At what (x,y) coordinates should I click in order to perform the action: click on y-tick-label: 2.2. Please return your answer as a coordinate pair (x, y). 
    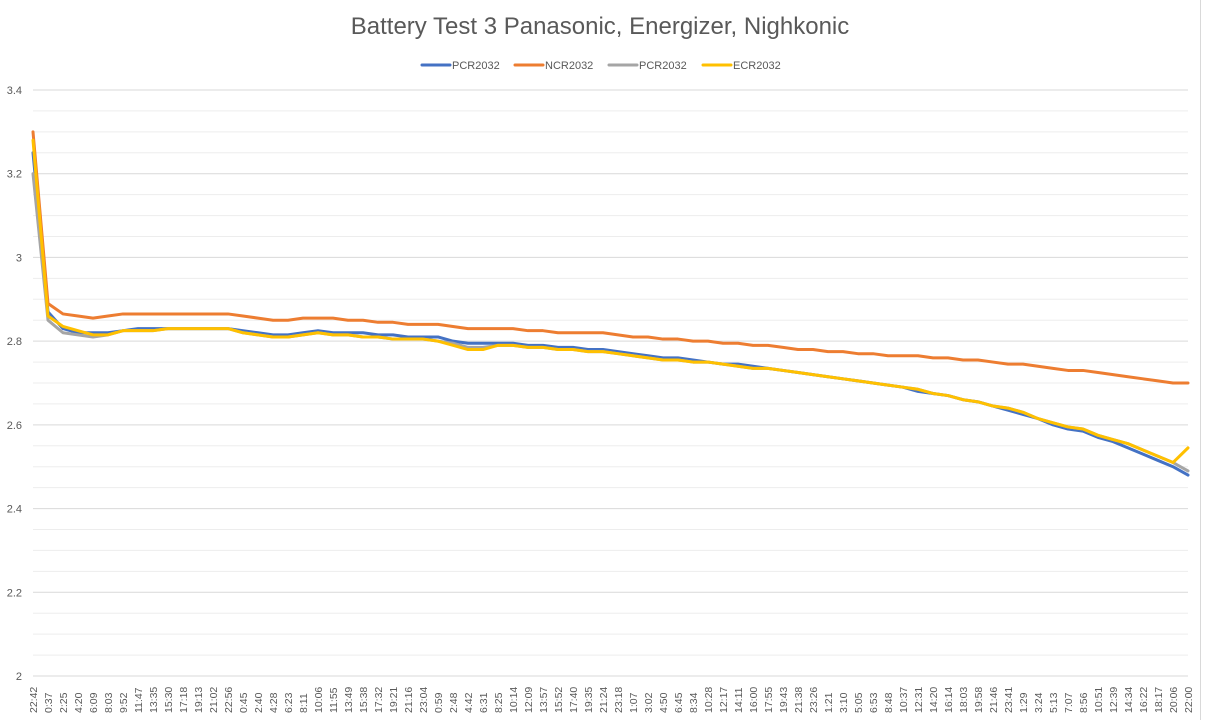
    Looking at the image, I should click on (14, 593).